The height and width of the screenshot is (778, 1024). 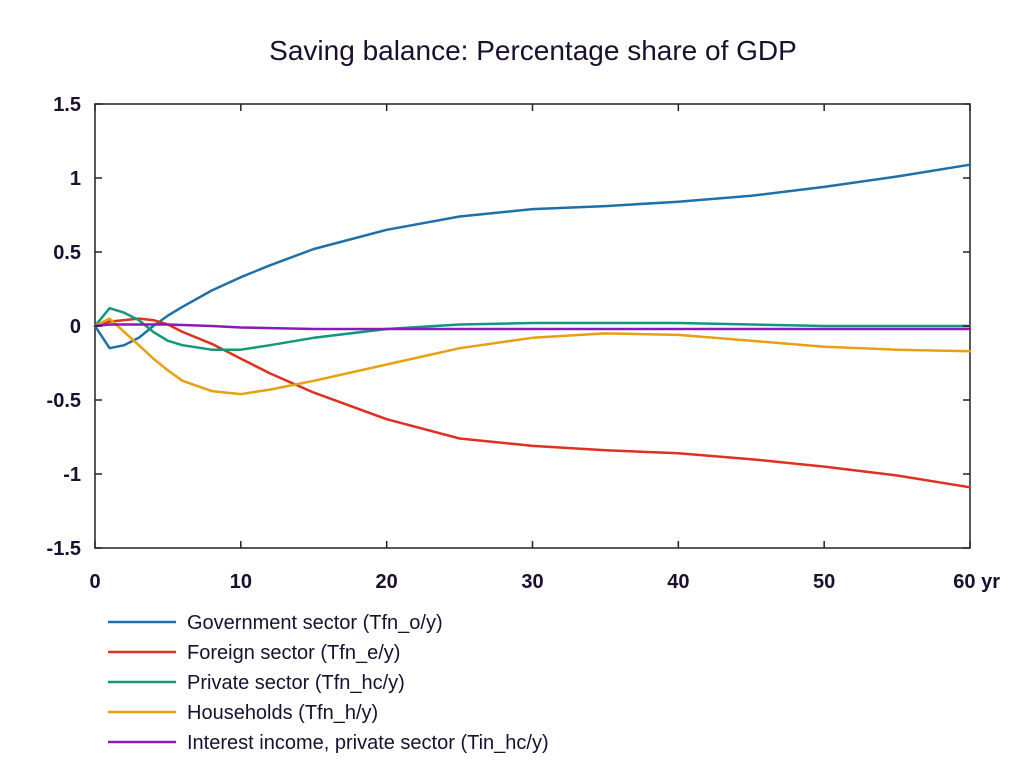 What do you see at coordinates (296, 683) in the screenshot?
I see `legend-label-3: Private sector (Tfn_hc/y)` at bounding box center [296, 683].